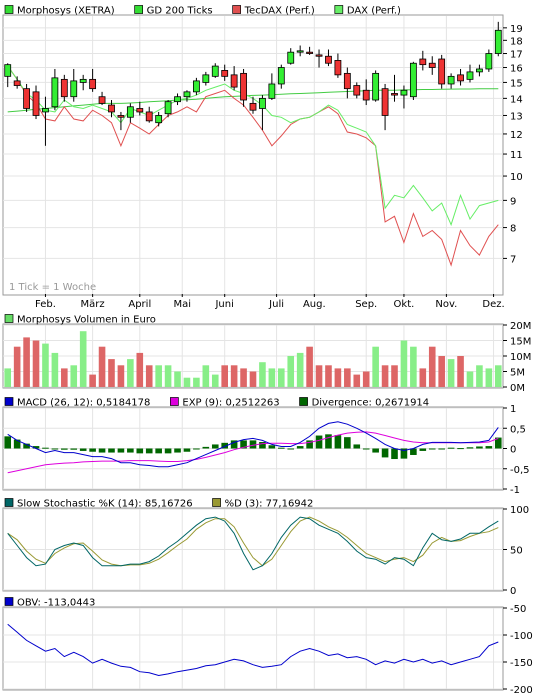 This screenshot has width=545, height=698. Describe the element at coordinates (517, 373) in the screenshot. I see `y-tick-label: 5M` at that location.